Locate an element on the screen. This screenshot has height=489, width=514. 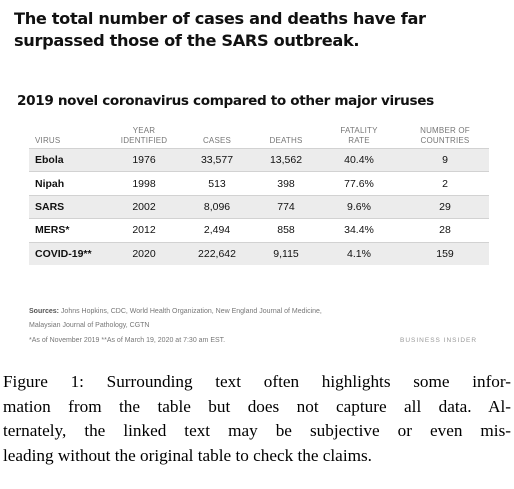
cell-virus: SARS is located at coordinates (69, 206).